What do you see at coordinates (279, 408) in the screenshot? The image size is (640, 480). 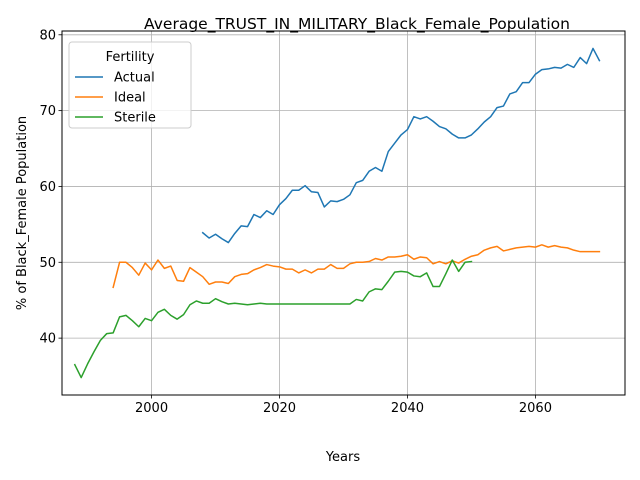 I see `x-tick-label: 2020` at bounding box center [279, 408].